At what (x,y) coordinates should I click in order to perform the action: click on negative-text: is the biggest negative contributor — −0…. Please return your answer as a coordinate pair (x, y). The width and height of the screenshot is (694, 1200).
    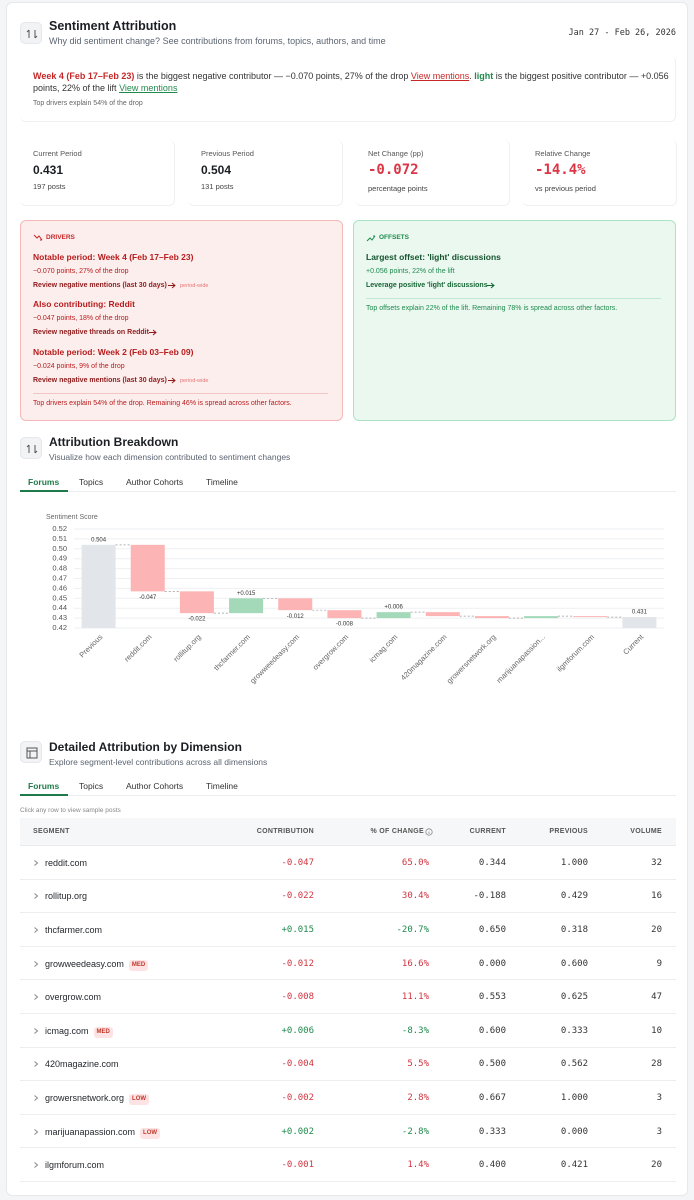
    Looking at the image, I should click on (272, 76).